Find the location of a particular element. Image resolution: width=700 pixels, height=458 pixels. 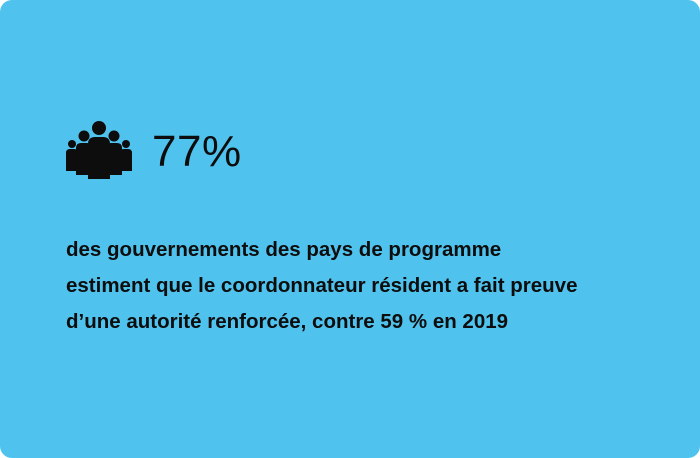

stat-value: 77% is located at coordinates (197, 151).